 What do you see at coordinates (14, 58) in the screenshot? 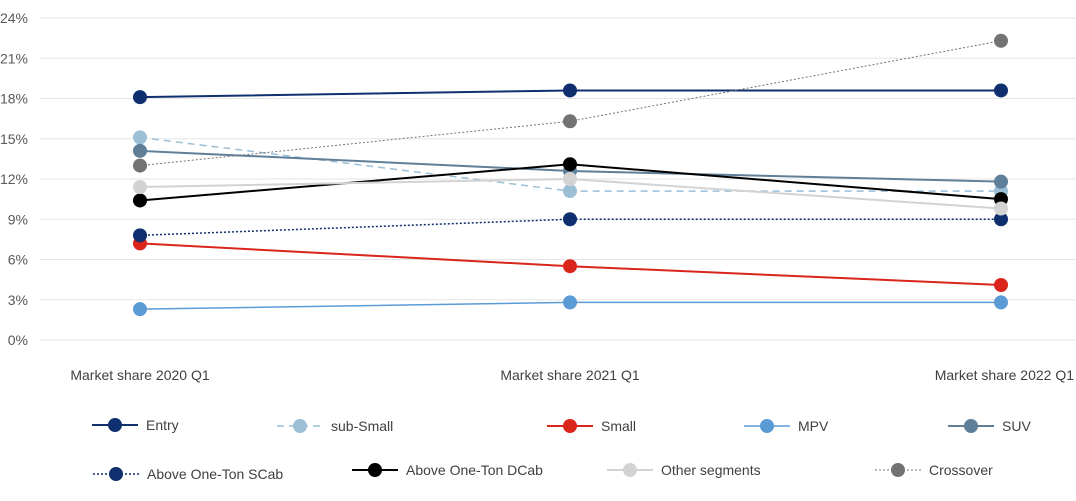
I see `y-tick-label: 21%` at bounding box center [14, 58].